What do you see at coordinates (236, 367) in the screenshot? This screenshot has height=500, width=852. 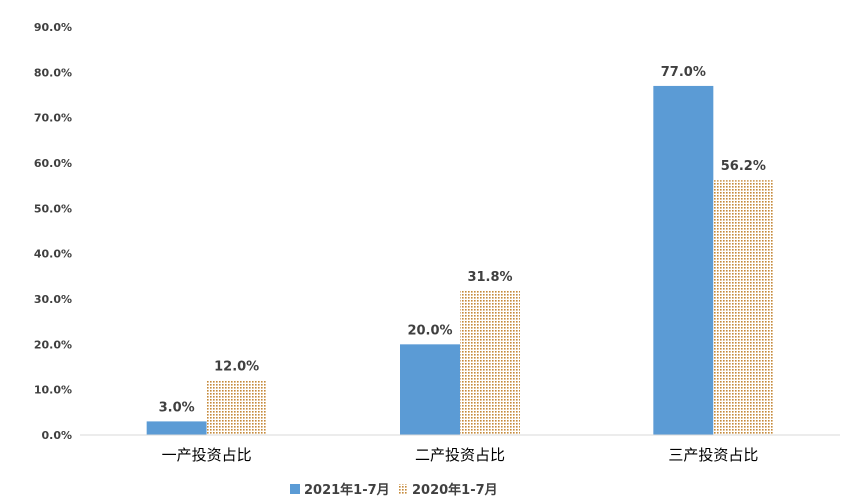 I see `data-label: 12.0%` at bounding box center [236, 367].